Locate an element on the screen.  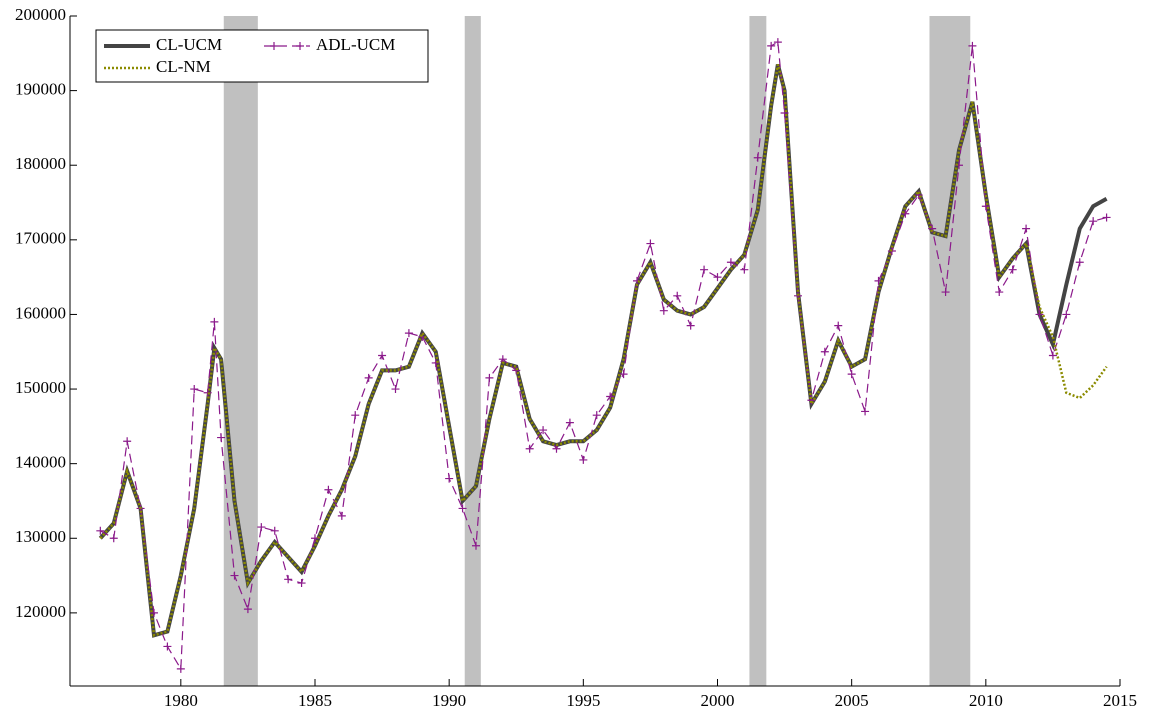
y-tick-label: 200000 is located at coordinates (40, 14).